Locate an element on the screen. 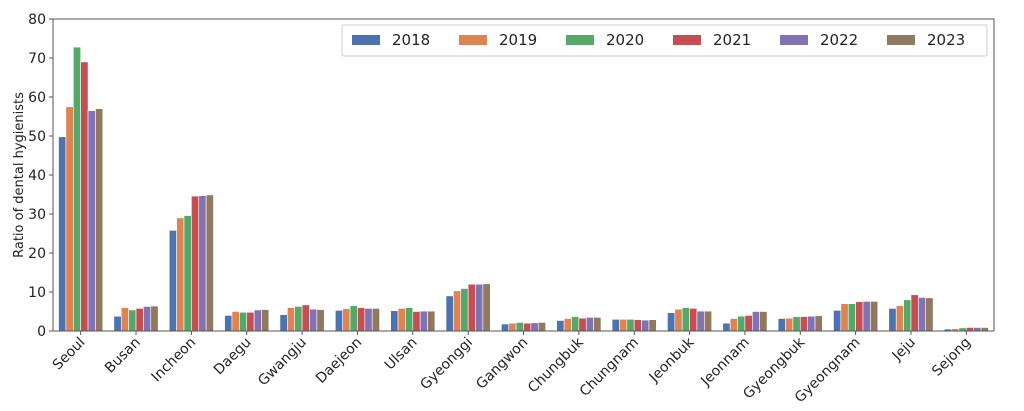 The width and height of the screenshot is (1024, 411). legend: 2018 2019 2020 2021 2022 2023 is located at coordinates (664, 40).